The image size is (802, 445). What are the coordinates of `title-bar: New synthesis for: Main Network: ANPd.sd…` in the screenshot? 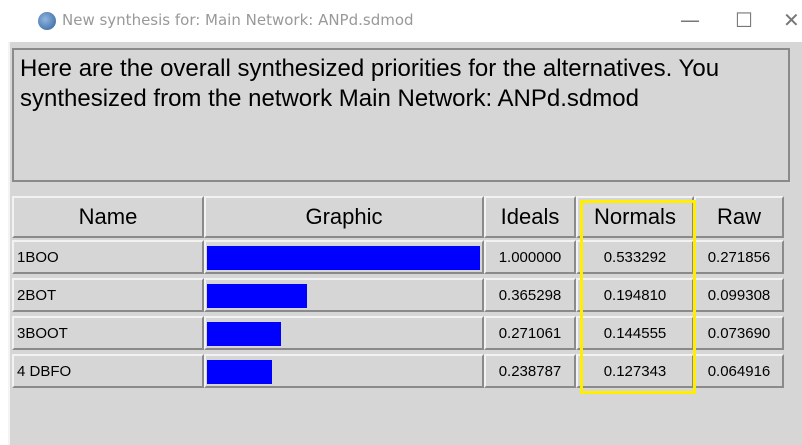 It's located at (401, 21).